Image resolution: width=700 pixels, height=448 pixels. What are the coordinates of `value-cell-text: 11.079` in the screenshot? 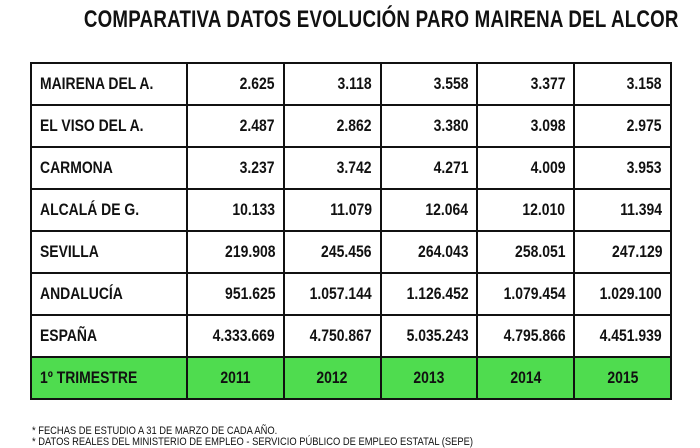 It's located at (350, 209).